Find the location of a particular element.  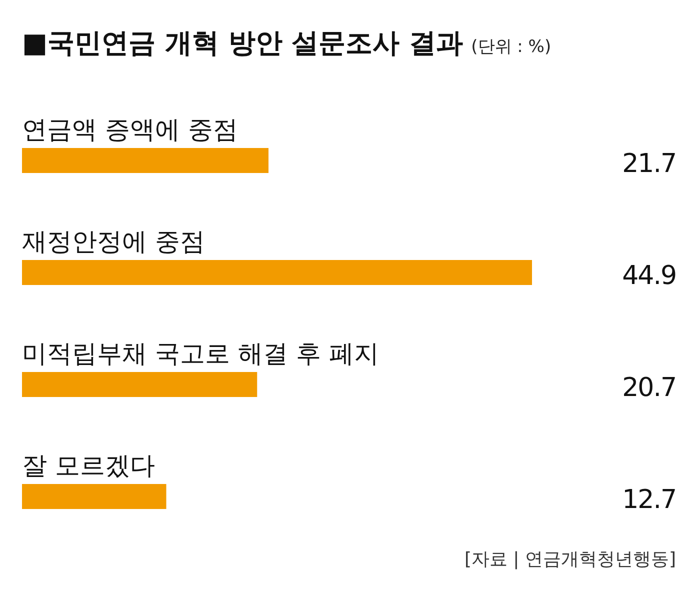

data-label: 44.9 is located at coordinates (649, 276).